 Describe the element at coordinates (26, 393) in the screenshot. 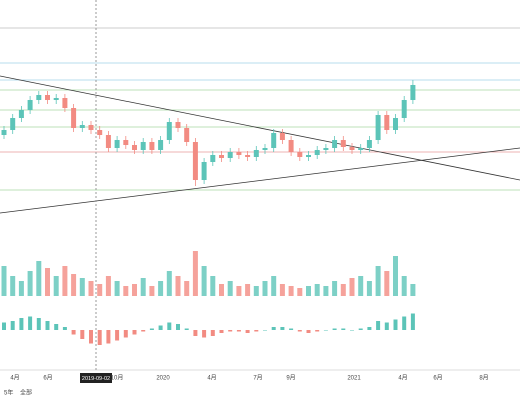

I see `toolbar-button: 全部` at that location.